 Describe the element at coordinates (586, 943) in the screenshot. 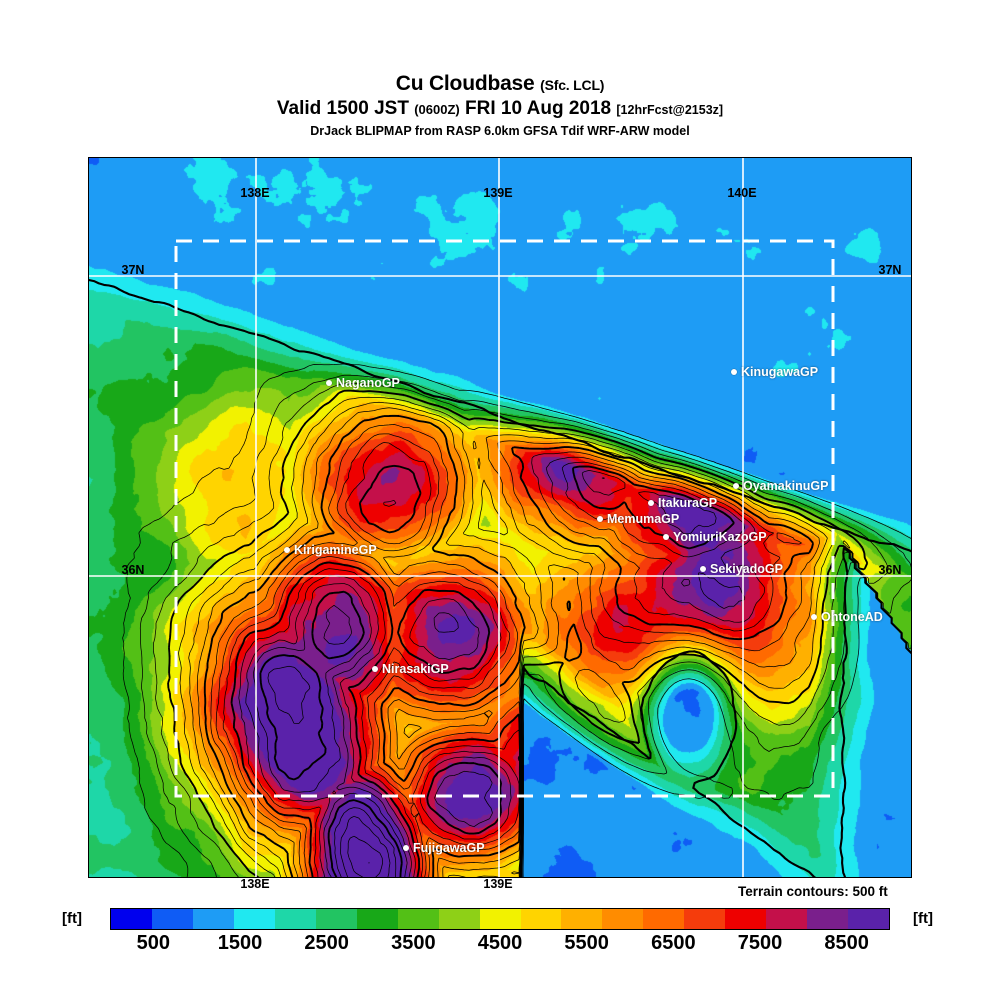

I see `colorbar-tick-5500: 5500` at that location.